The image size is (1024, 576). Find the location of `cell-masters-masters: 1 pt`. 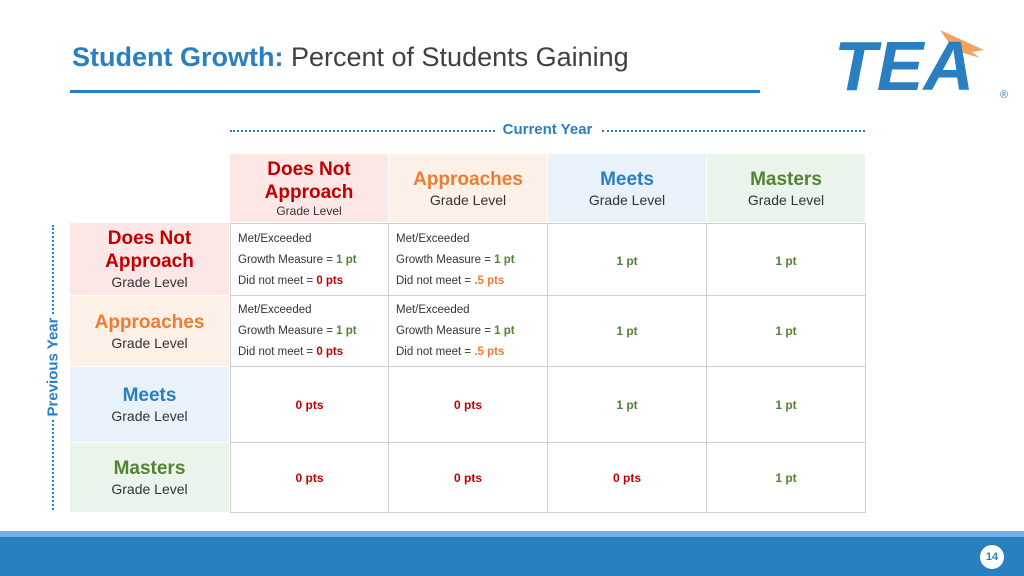

cell-masters-masters: 1 pt is located at coordinates (786, 478).